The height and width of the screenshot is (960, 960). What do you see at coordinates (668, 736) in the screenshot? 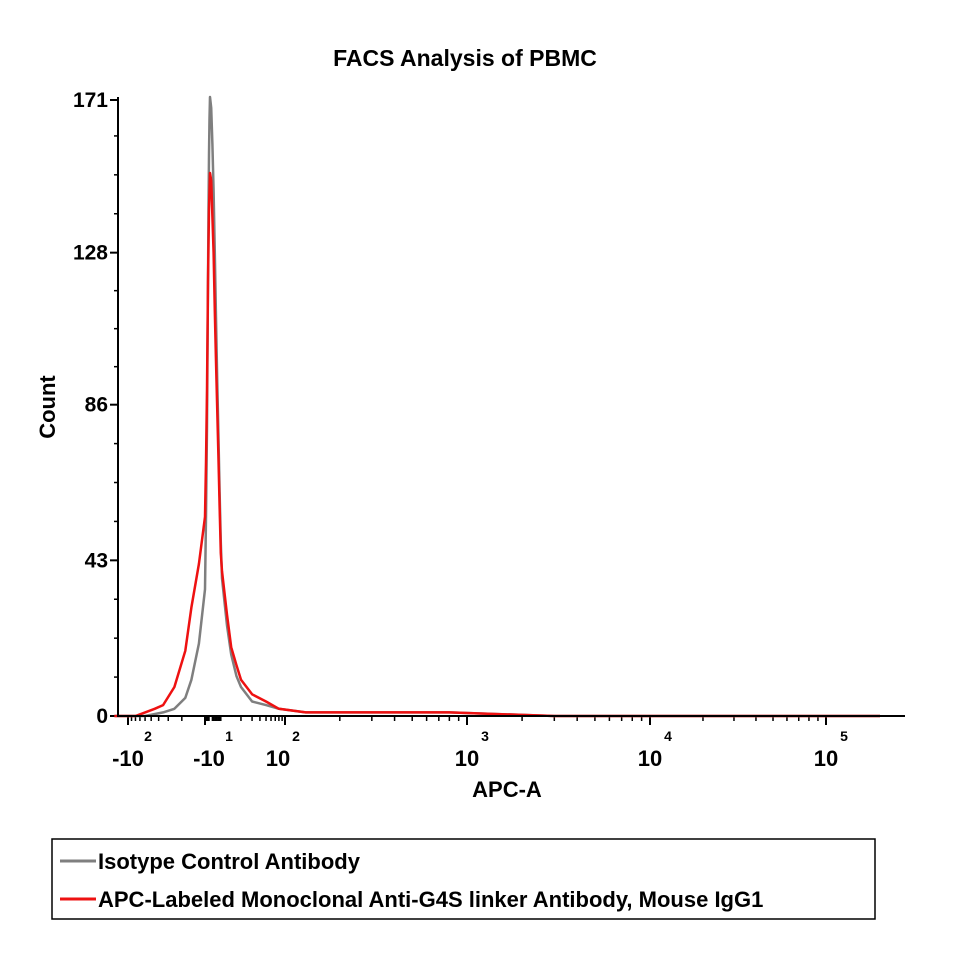
I see `x-tick-label-exponent: 4` at bounding box center [668, 736].